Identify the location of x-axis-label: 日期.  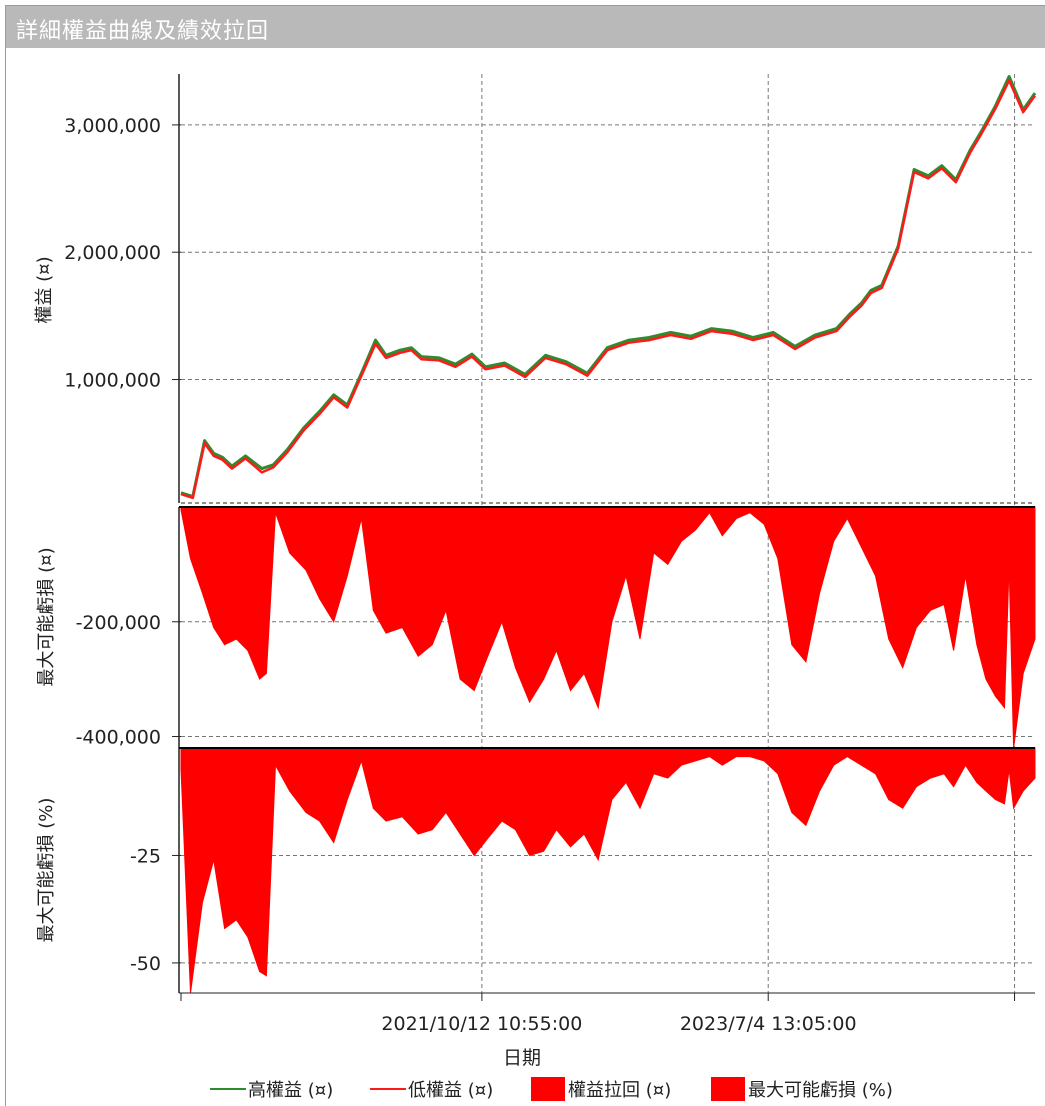
(522, 1058).